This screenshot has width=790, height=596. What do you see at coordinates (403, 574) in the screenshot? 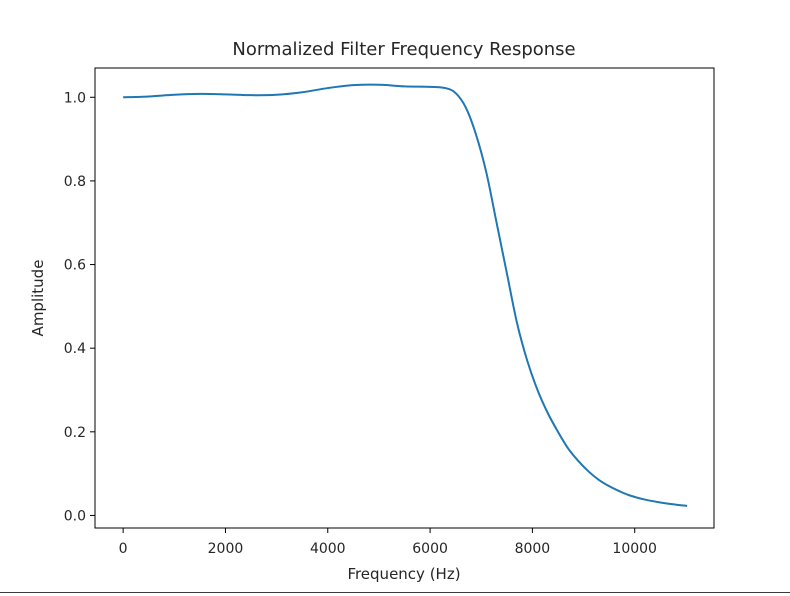
I see `x-axis-label: Frequency (Hz)` at bounding box center [403, 574].